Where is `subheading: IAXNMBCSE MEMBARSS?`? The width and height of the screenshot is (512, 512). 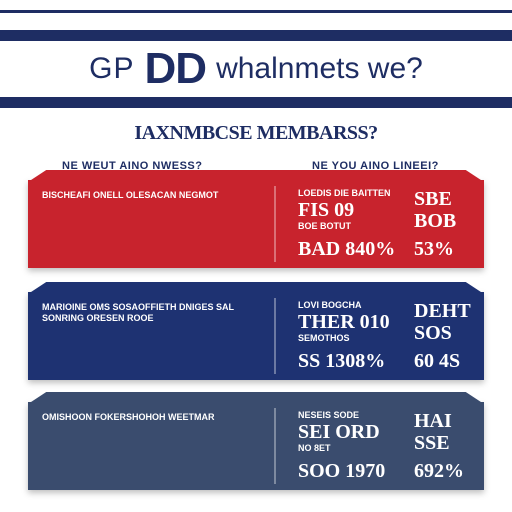
subheading: IAXNMBCSE MEMBARSS? is located at coordinates (256, 133).